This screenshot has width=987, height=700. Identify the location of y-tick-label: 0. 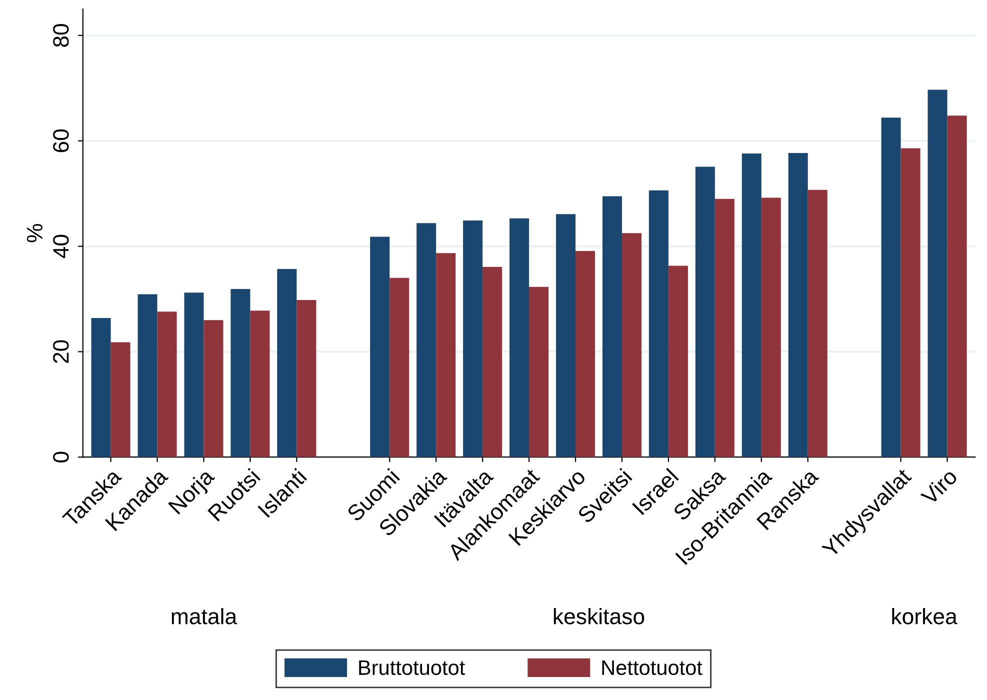
(61, 457).